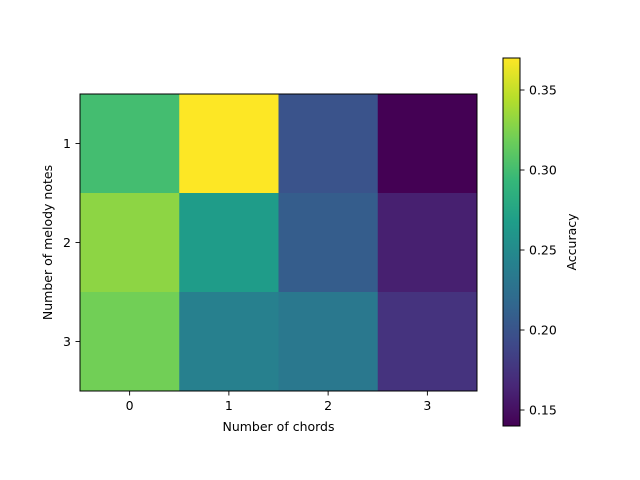  What do you see at coordinates (427, 405) in the screenshot?
I see `x-tick-label: 3` at bounding box center [427, 405].